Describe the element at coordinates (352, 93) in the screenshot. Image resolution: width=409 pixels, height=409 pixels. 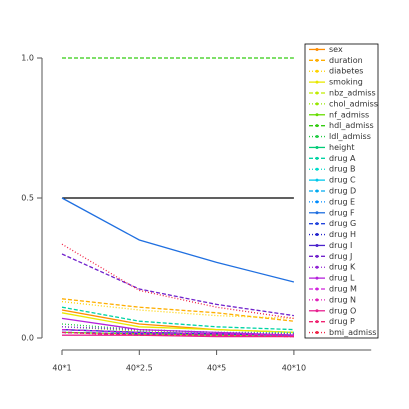
I see `legend-label: nbz_admiss` at that location.